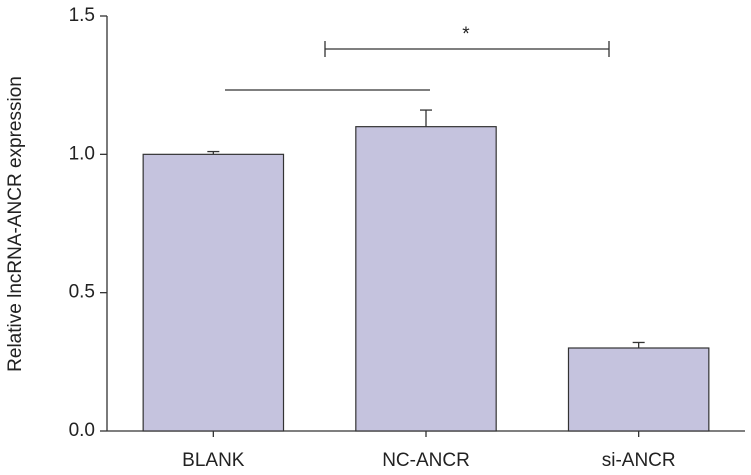 This screenshot has height=475, width=751. I want to click on y-tick-label: 1.5, so click(82, 15).